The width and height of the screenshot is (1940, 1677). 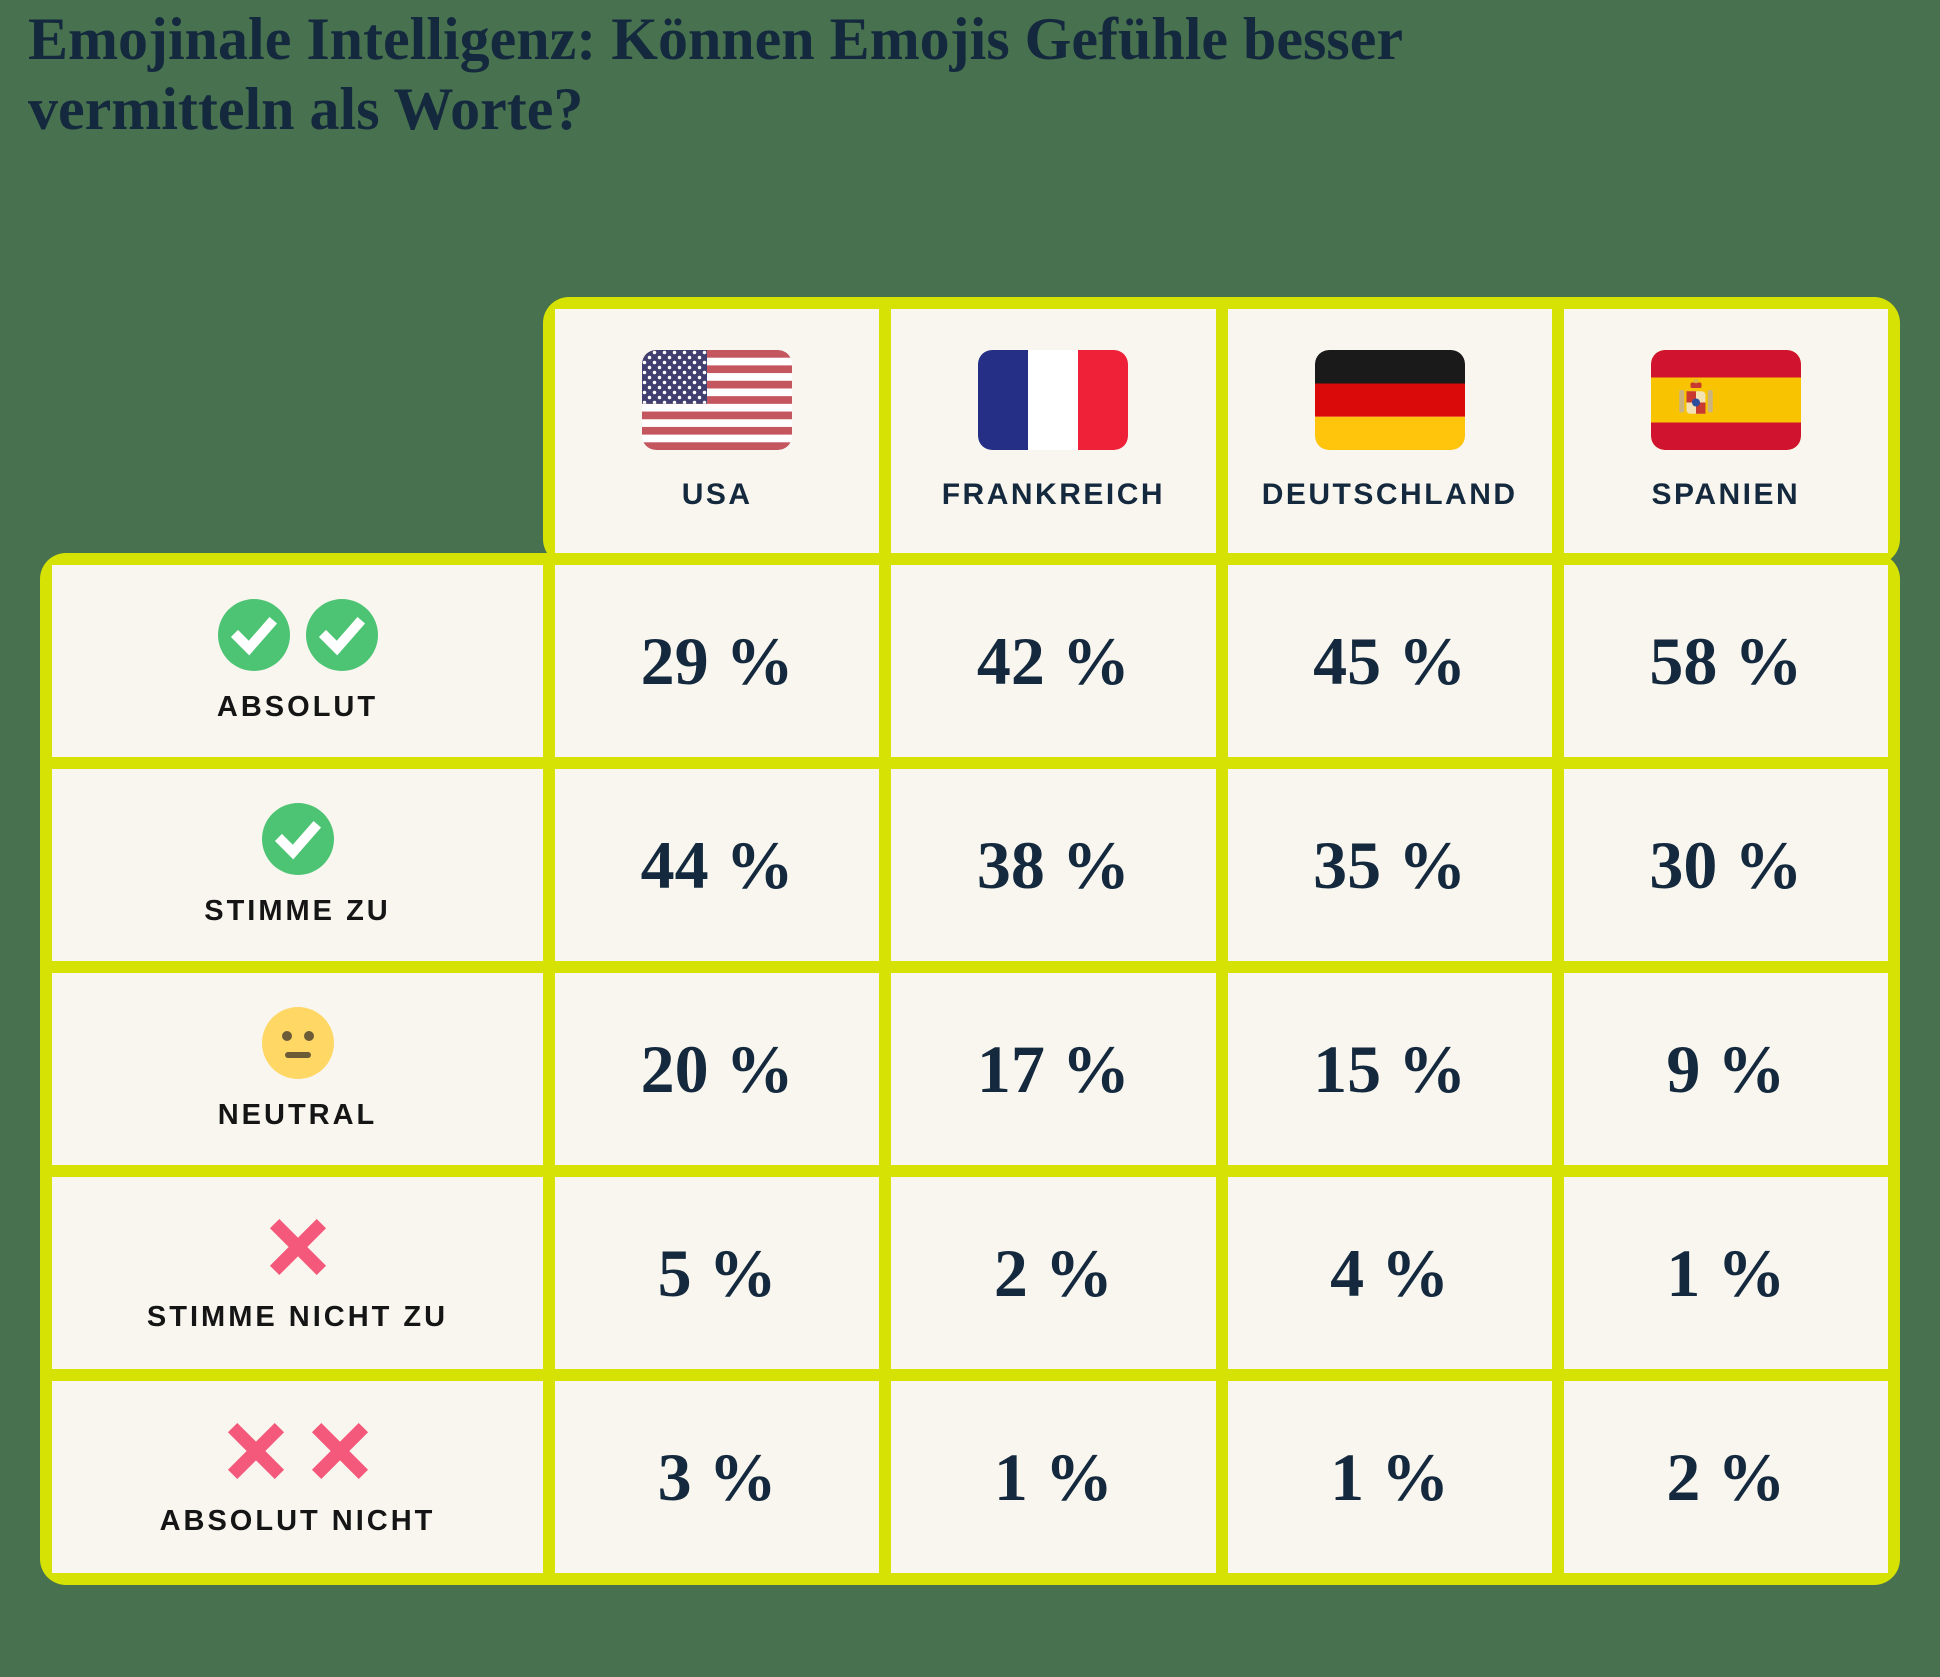 I want to click on germany-flag-icon, so click(x=1389, y=400).